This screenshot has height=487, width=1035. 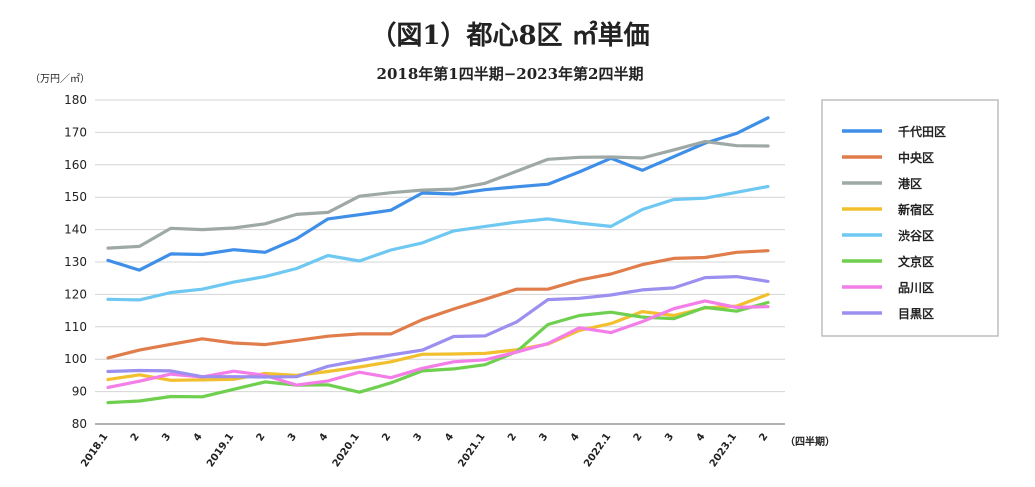 What do you see at coordinates (916, 157) in the screenshot?
I see `legend-entry: 中央区` at bounding box center [916, 157].